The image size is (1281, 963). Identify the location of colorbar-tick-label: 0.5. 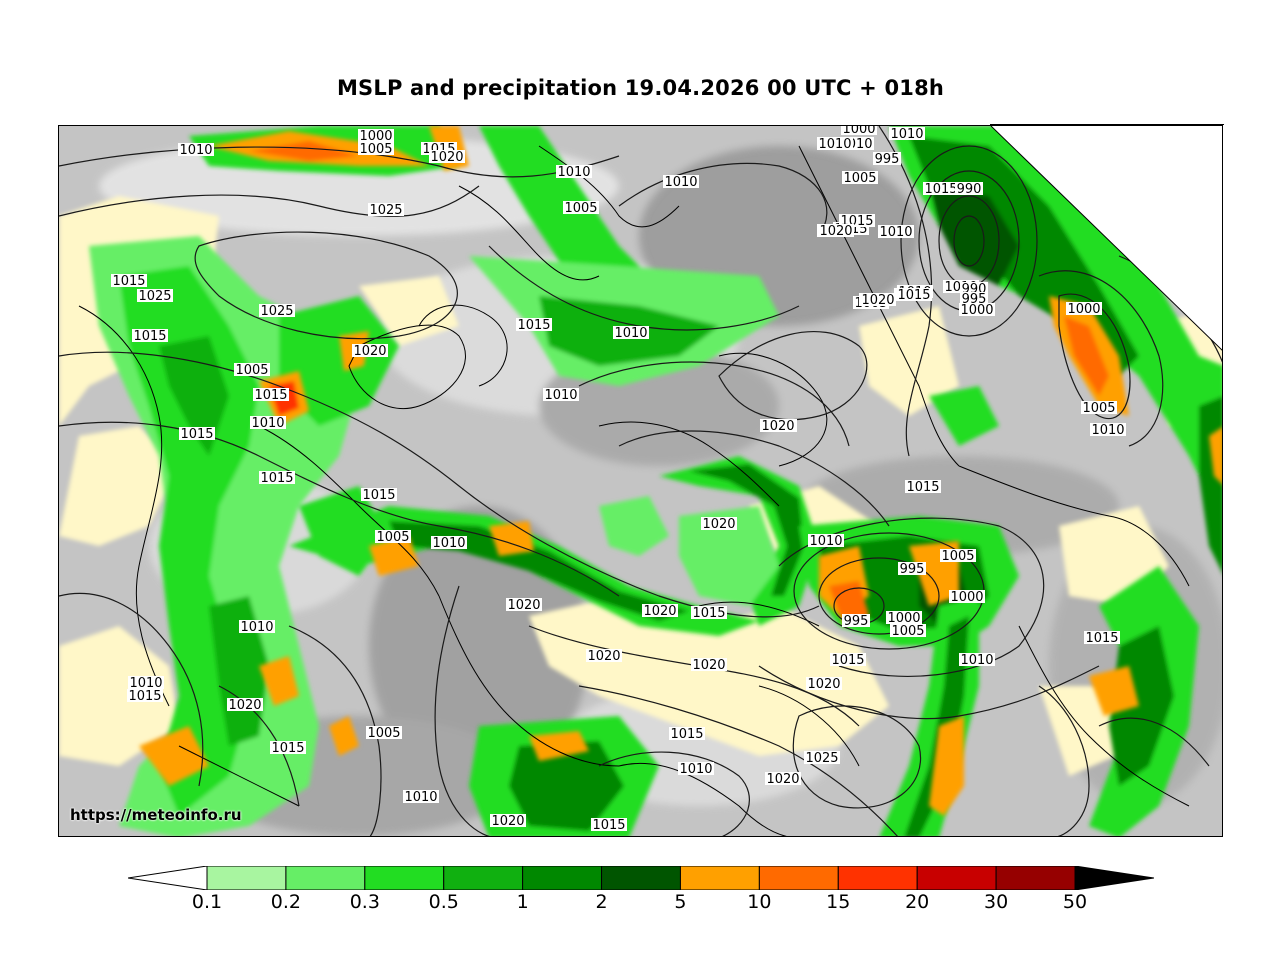
(443, 902).